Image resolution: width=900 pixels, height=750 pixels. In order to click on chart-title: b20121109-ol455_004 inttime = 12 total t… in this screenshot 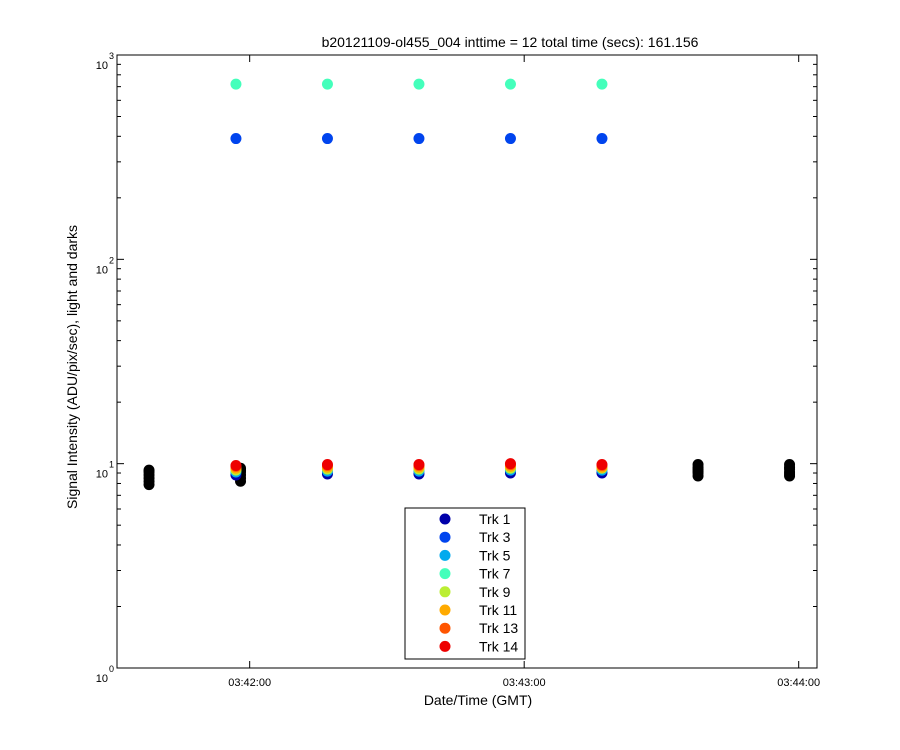, I will do `click(510, 42)`.